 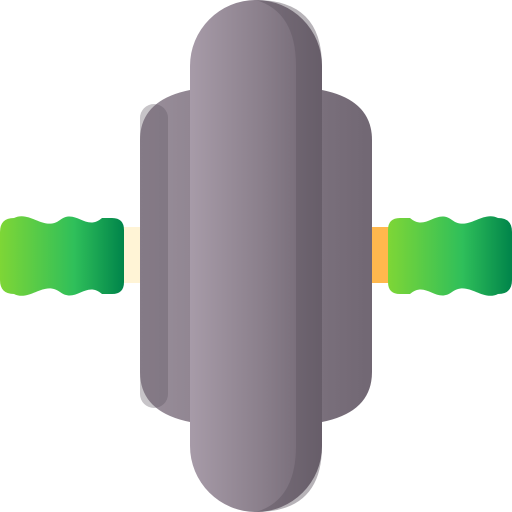 What do you see at coordinates (62, 256) in the screenshot?
I see `left-grip-handle` at bounding box center [62, 256].